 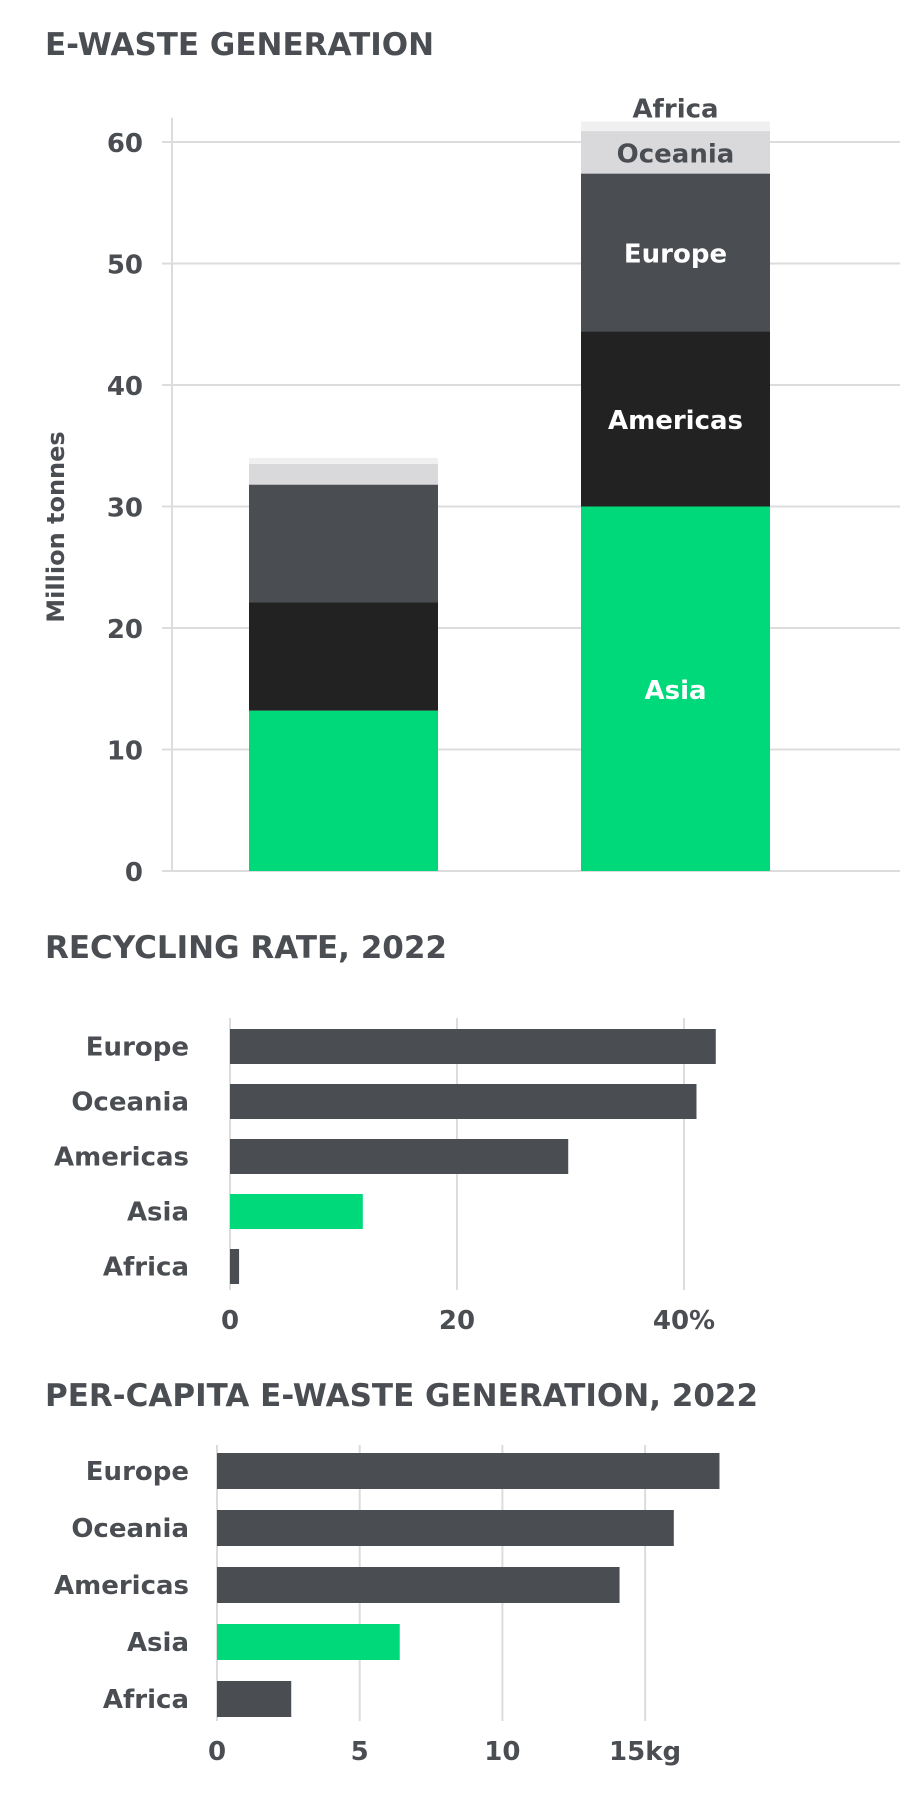 What do you see at coordinates (239, 45) in the screenshot?
I see `chart-title-ewaste: E-WASTE GENERATION` at bounding box center [239, 45].